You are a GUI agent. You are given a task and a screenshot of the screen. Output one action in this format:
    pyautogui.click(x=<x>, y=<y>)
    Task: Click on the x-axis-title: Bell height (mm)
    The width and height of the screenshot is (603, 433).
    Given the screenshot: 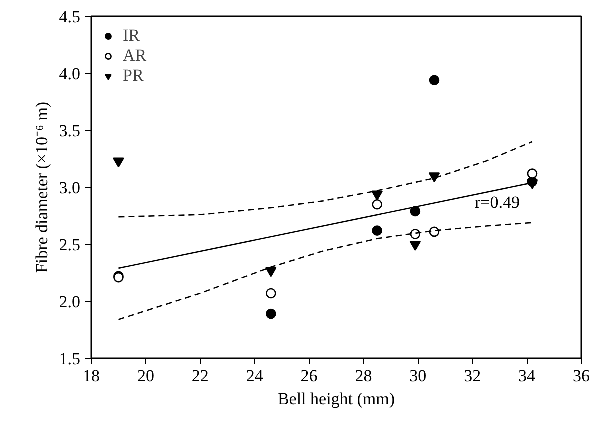 What is the action you would take?
    pyautogui.click(x=337, y=399)
    